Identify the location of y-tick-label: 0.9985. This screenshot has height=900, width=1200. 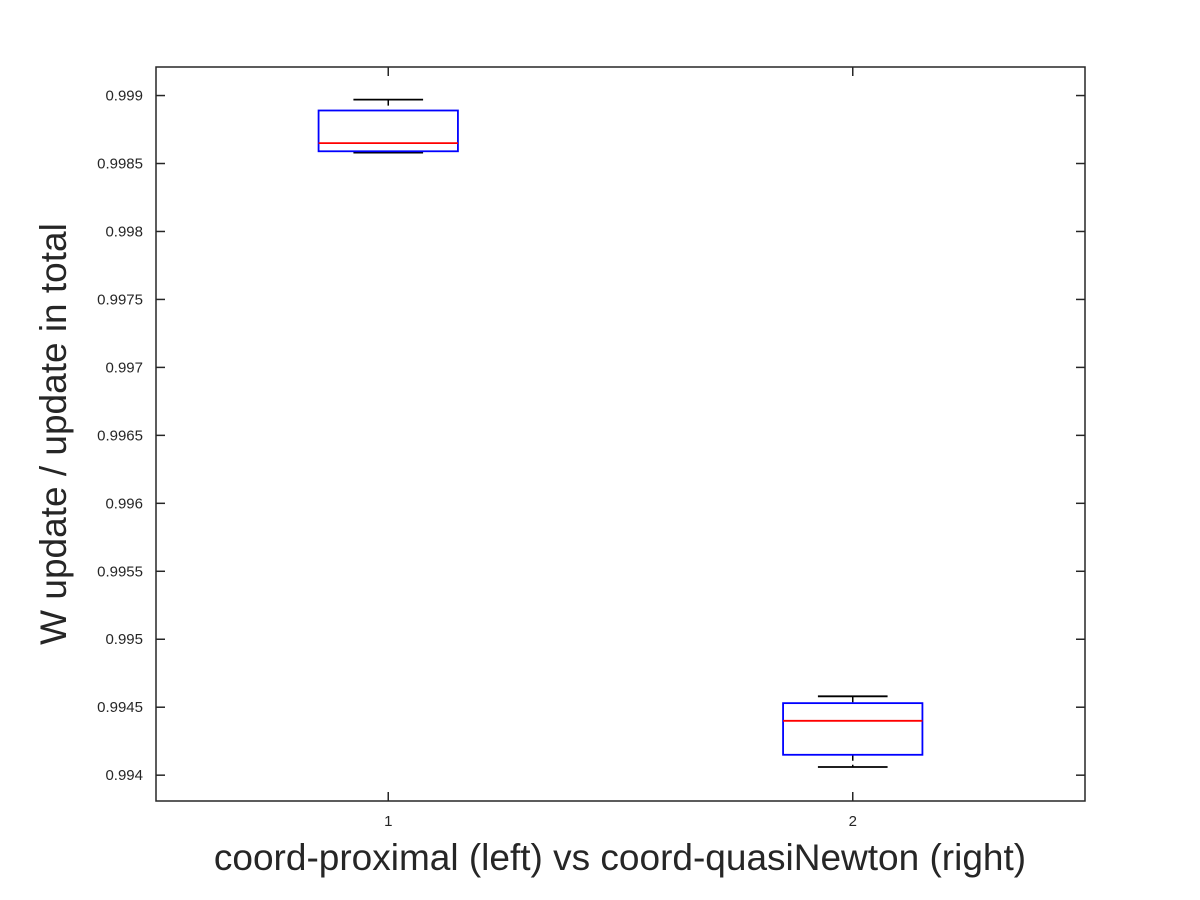
(120, 164).